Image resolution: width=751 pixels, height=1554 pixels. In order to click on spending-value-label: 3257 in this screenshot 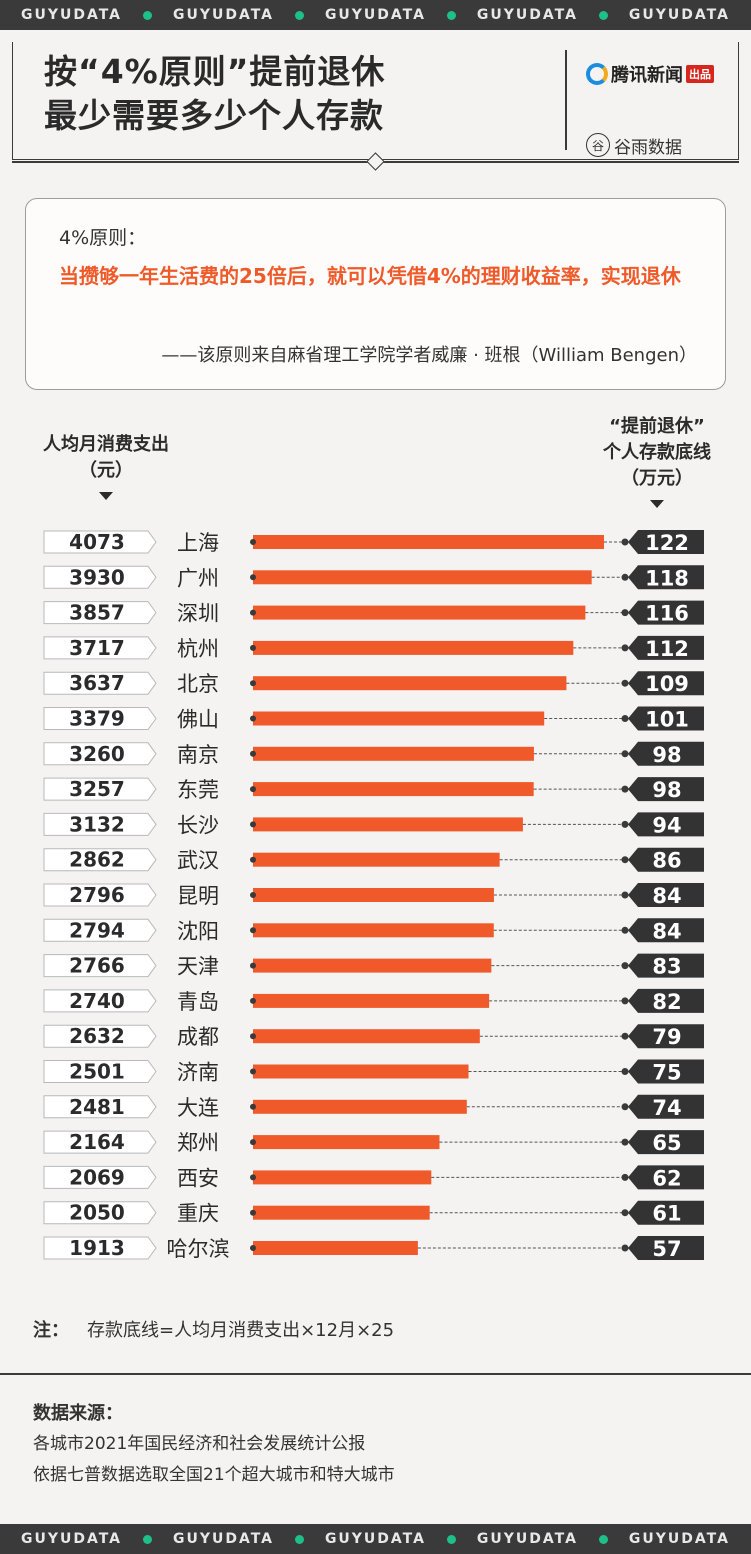, I will do `click(97, 789)`.